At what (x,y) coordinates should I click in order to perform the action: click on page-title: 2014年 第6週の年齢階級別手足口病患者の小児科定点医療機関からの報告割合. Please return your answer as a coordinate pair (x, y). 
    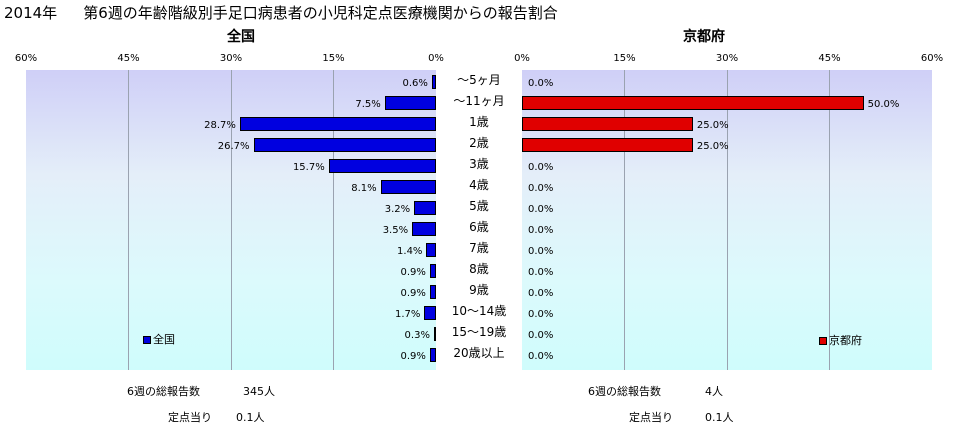
    Looking at the image, I should click on (281, 12).